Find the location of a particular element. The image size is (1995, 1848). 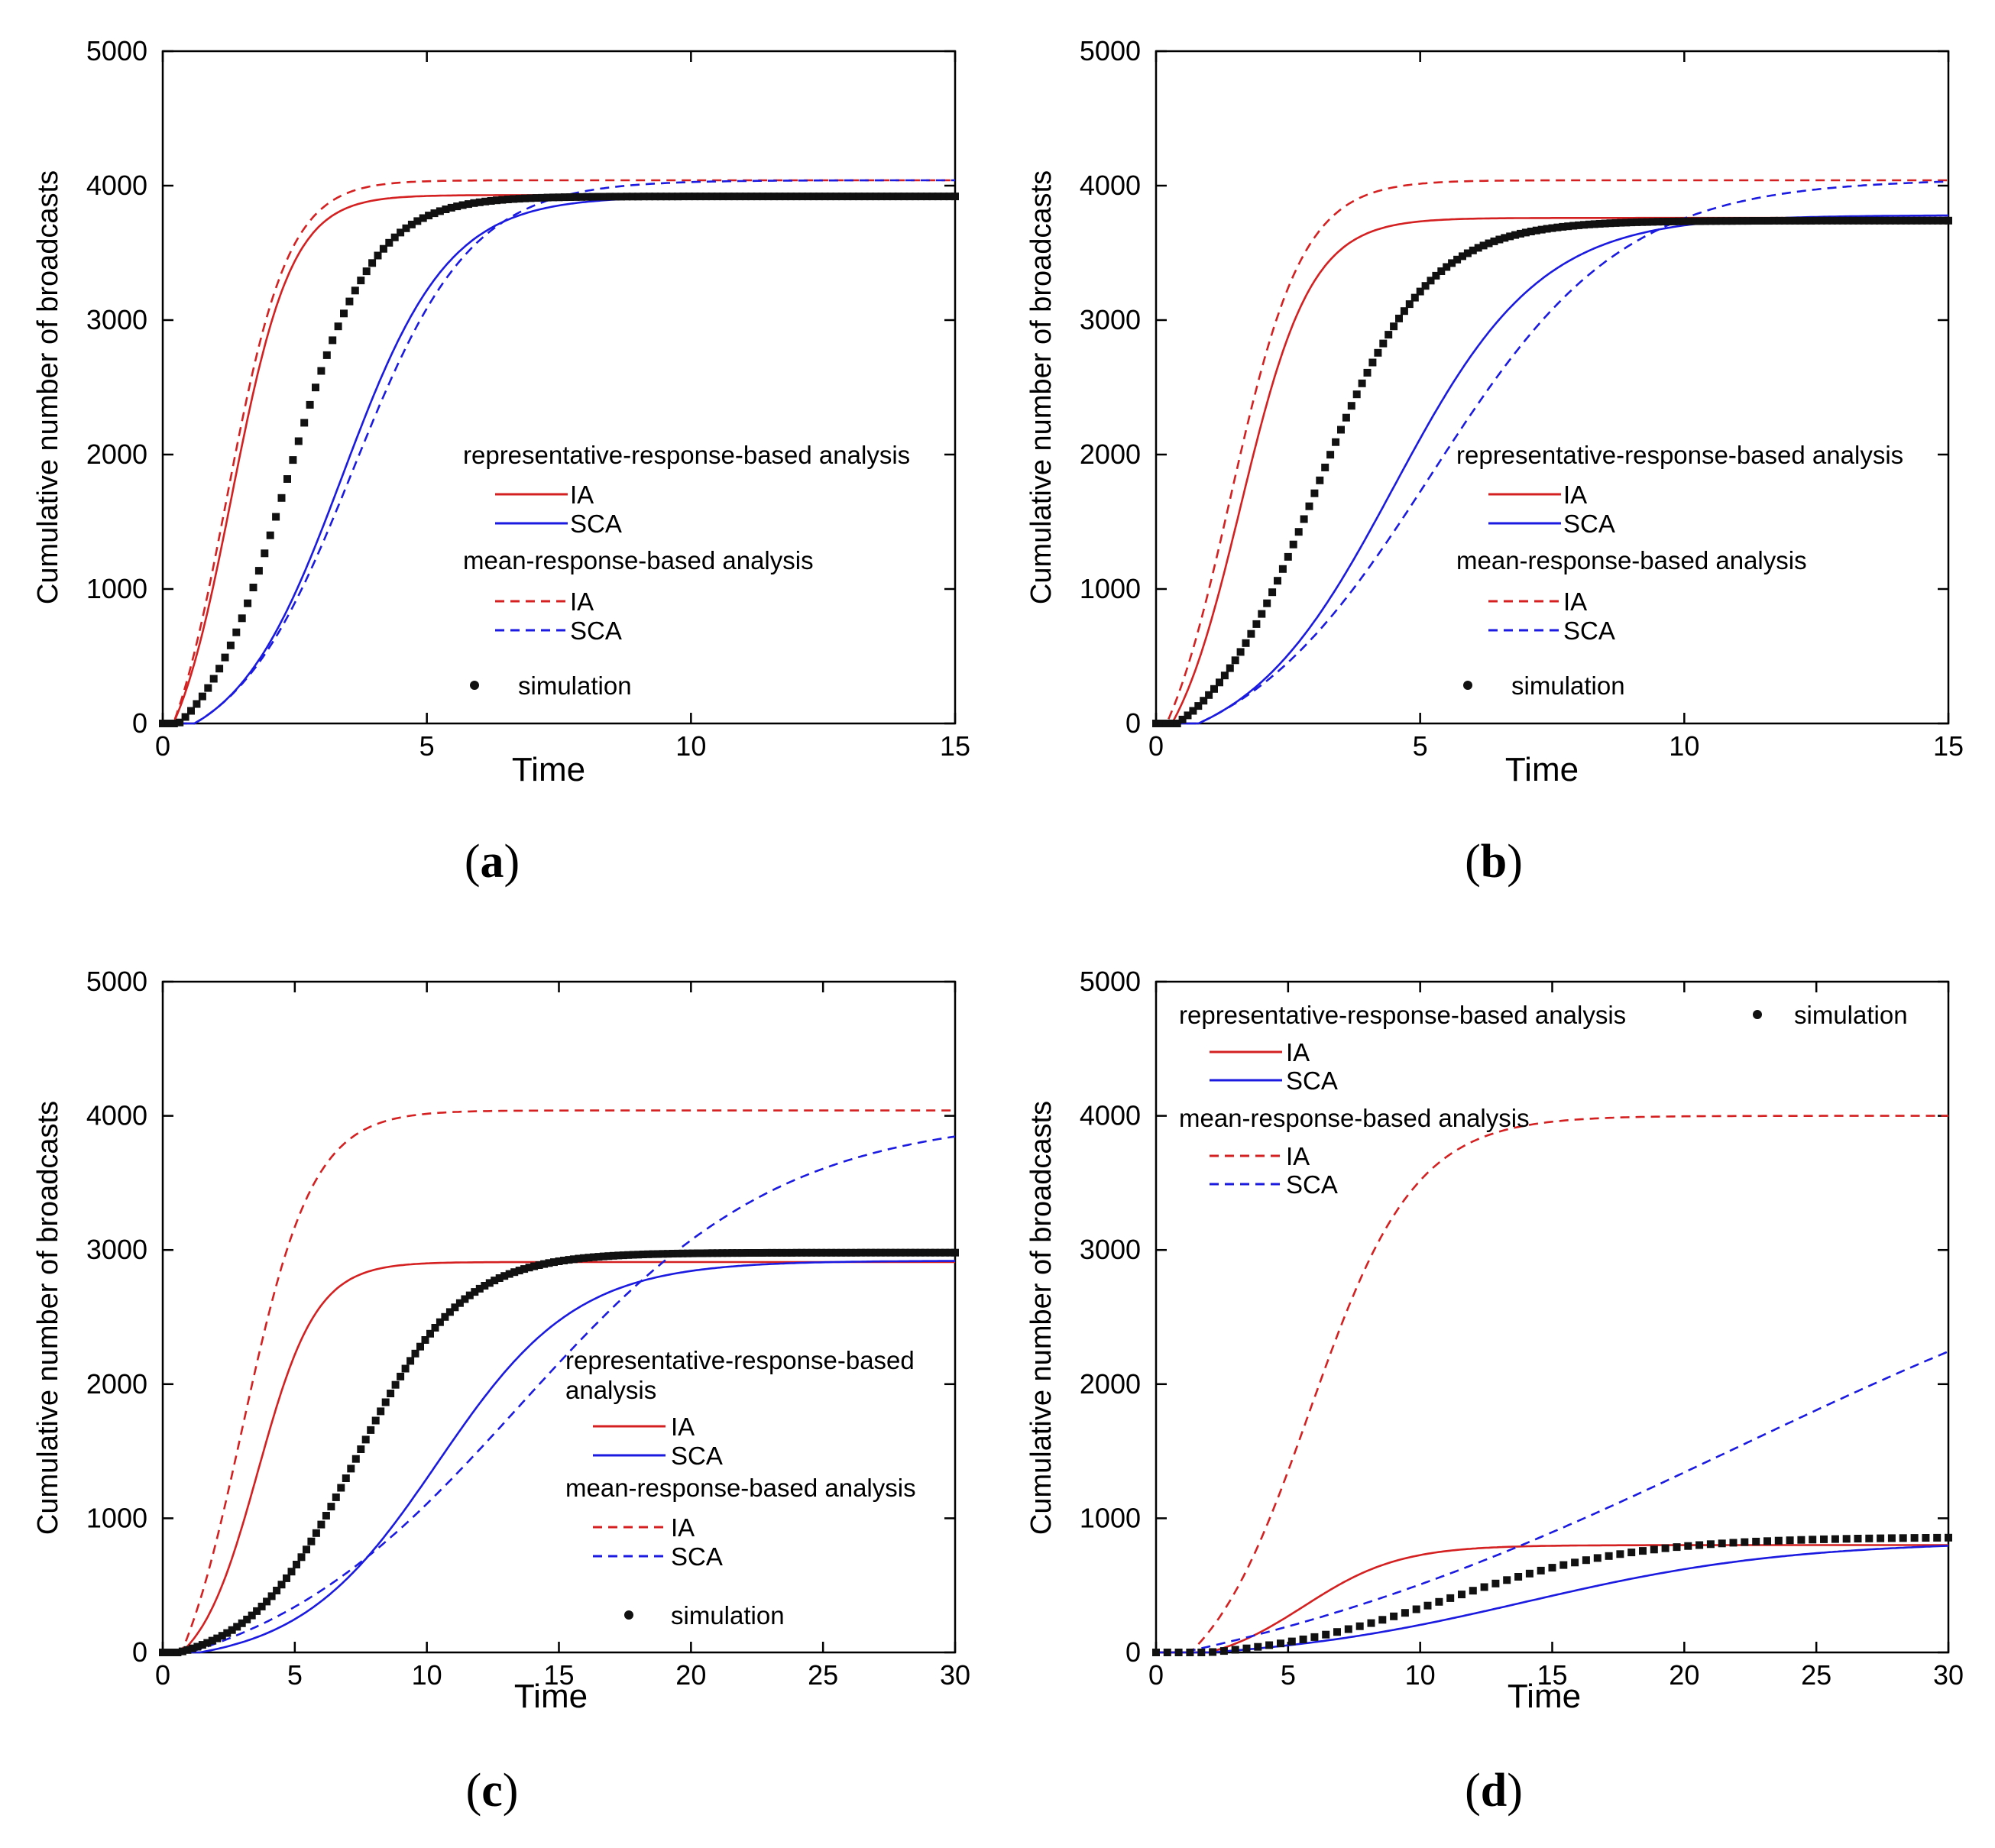

panel-label-d: (d) is located at coordinates (1494, 1791).